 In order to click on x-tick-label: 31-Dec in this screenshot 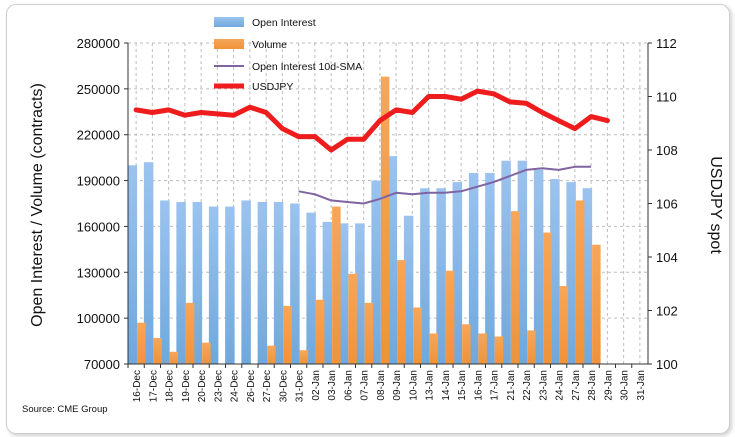, I will do `click(300, 386)`.